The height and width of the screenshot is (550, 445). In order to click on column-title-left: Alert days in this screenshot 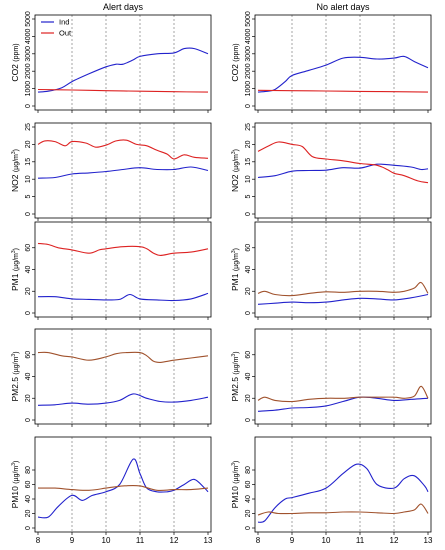, I will do `click(123, 7)`.